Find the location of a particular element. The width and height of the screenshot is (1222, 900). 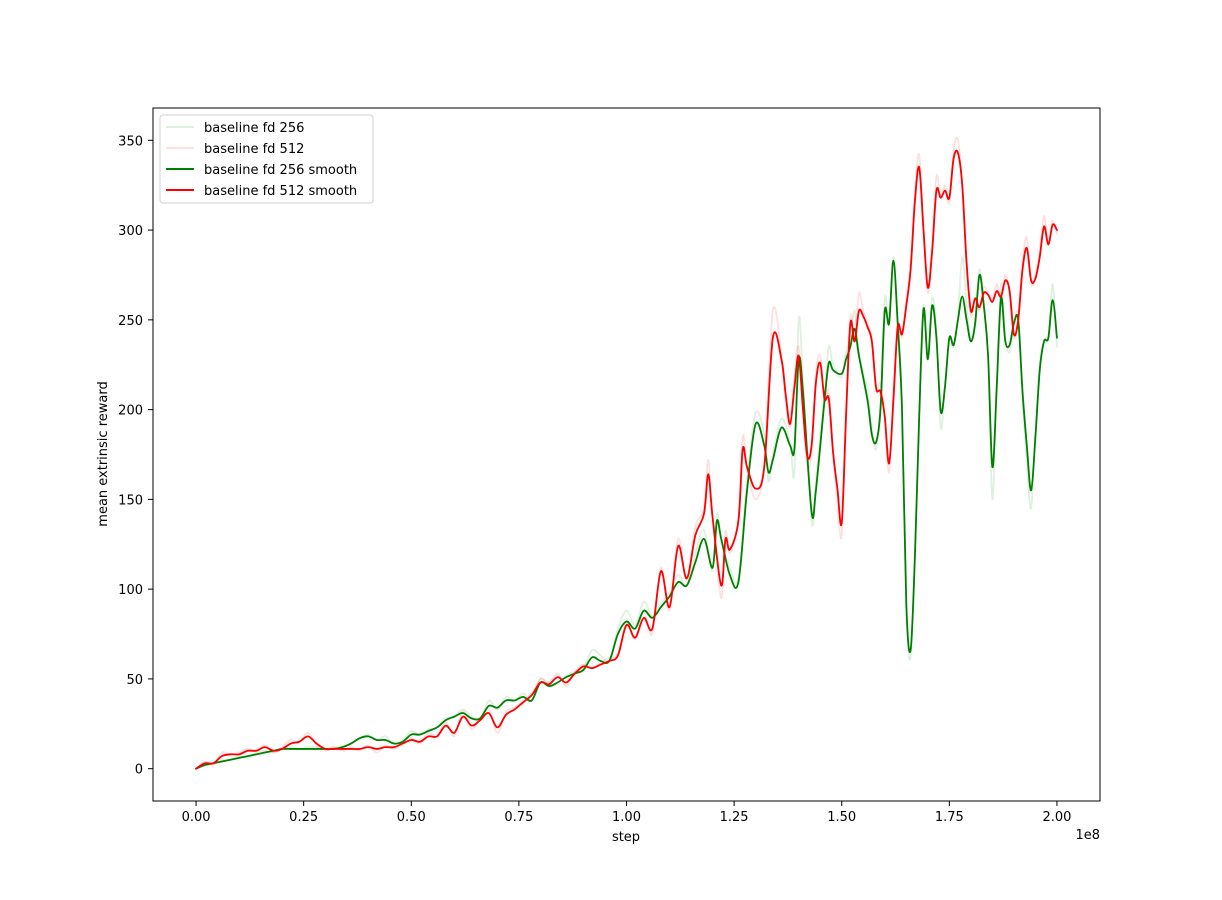

legend-label-3: baseline fd 512 smooth is located at coordinates (280, 191).